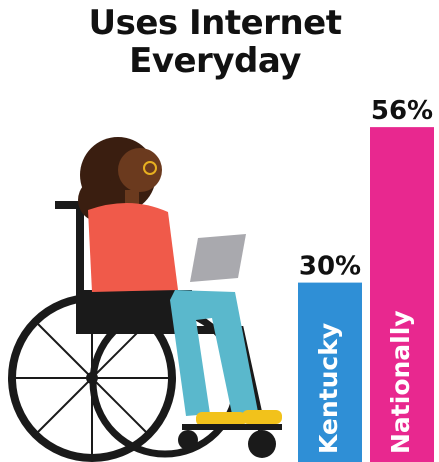 The height and width of the screenshot is (462, 439). I want to click on footrest, so click(232, 427).